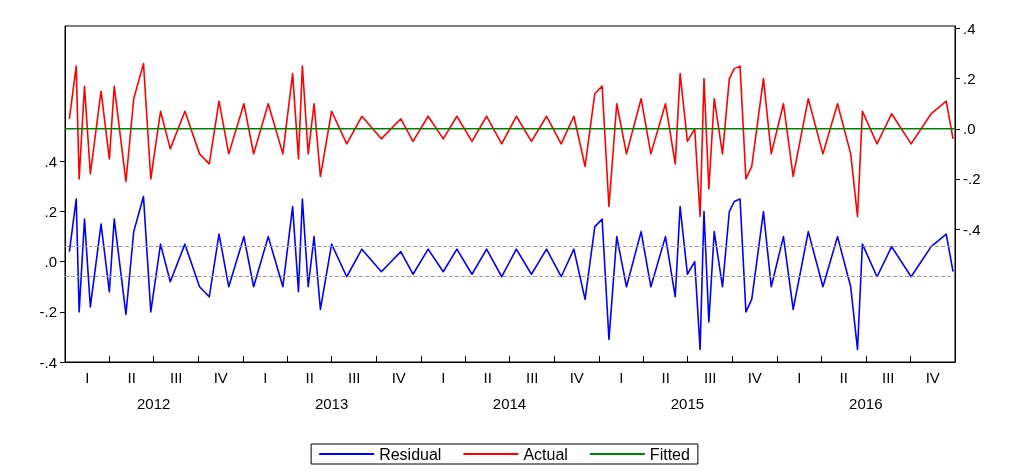 This screenshot has height=476, width=1009. Describe the element at coordinates (331, 403) in the screenshot. I see `x-tick-label: 2013` at that location.